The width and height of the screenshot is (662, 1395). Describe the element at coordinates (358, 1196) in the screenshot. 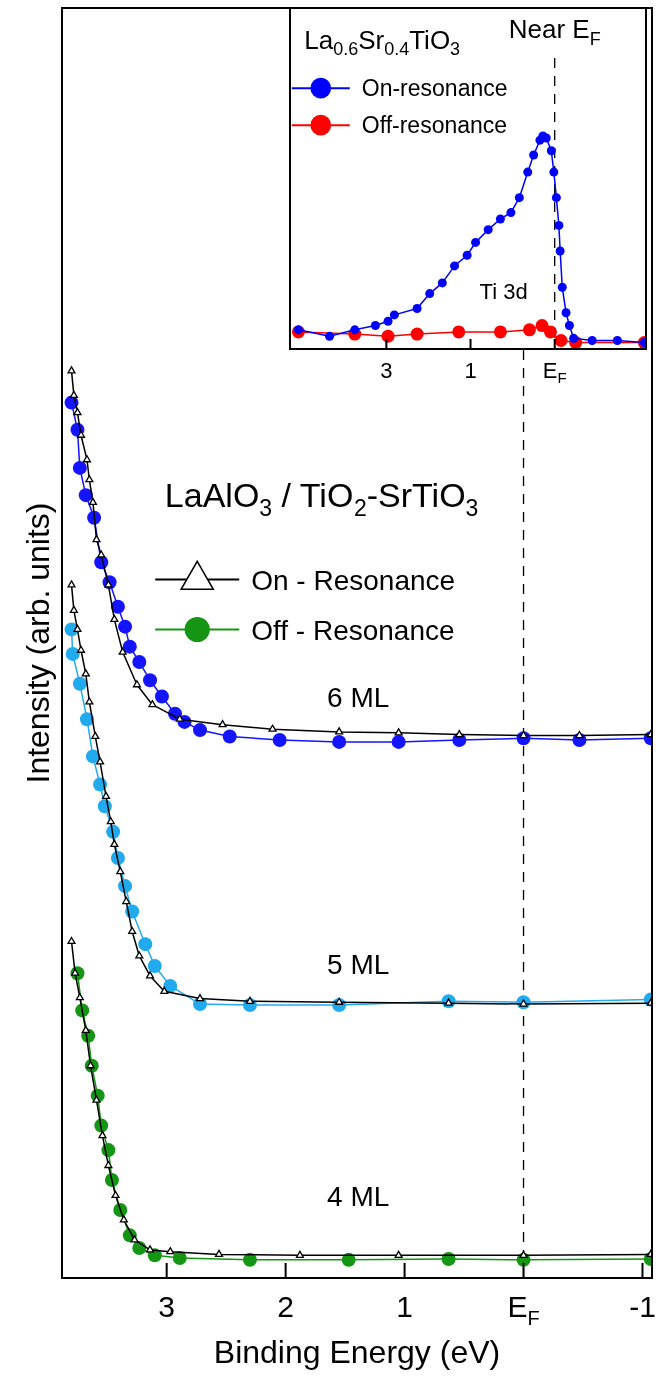

I see `annotation: 4 ML` at that location.